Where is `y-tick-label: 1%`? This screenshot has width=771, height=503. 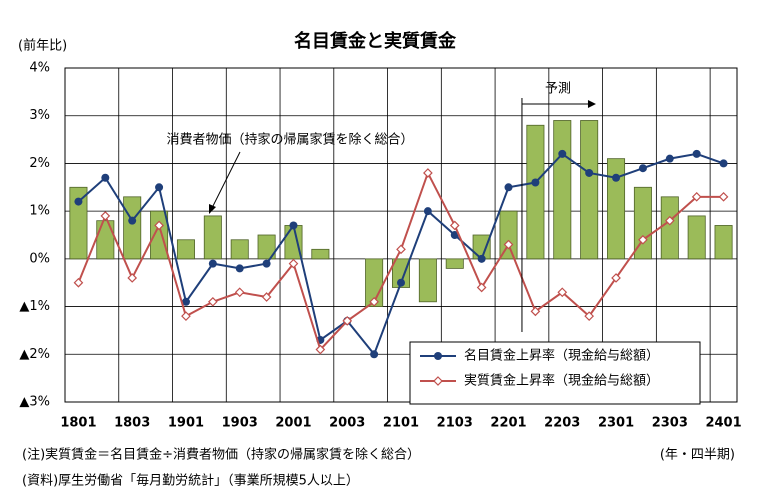 y-tick-label: 1% is located at coordinates (39, 211).